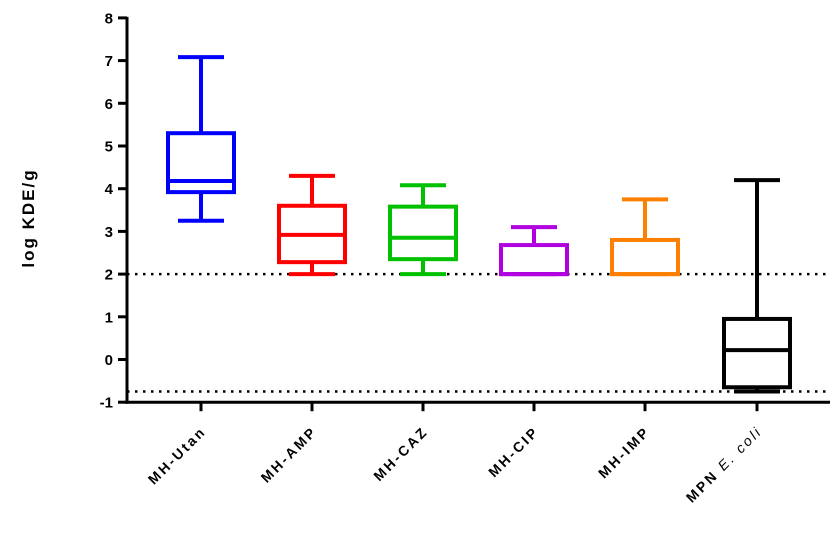 The image size is (830, 544). I want to click on category-label-text: MH-CIP, so click(513, 451).